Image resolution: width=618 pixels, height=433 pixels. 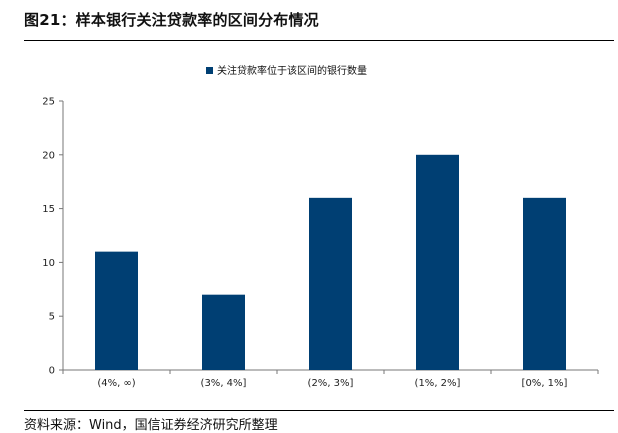 I want to click on source-rule, so click(x=319, y=410).